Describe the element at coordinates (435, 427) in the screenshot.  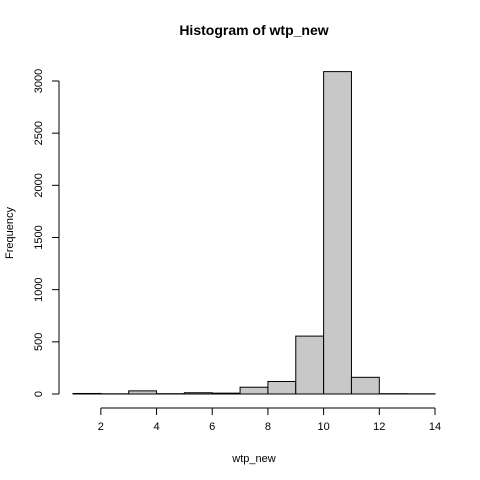
I see `x-tick-label: 14` at that location.